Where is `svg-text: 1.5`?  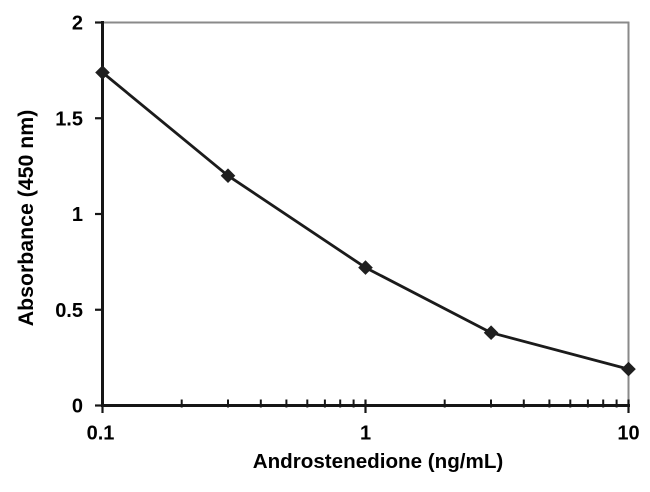 svg-text: 1.5 is located at coordinates (69, 119).